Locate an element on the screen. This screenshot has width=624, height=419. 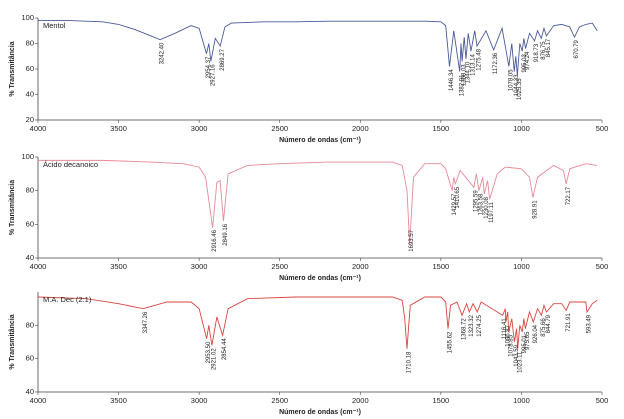
y-tick-label: 20 is located at coordinates (30, 119).